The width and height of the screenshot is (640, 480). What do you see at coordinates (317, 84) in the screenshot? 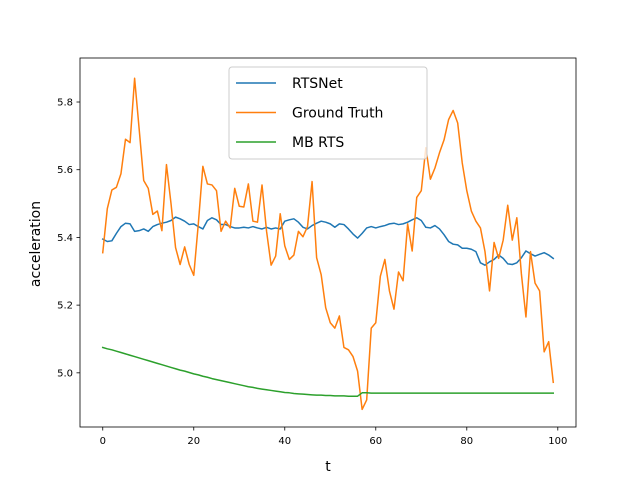
I see `legend-label: RTSNet` at bounding box center [317, 84].